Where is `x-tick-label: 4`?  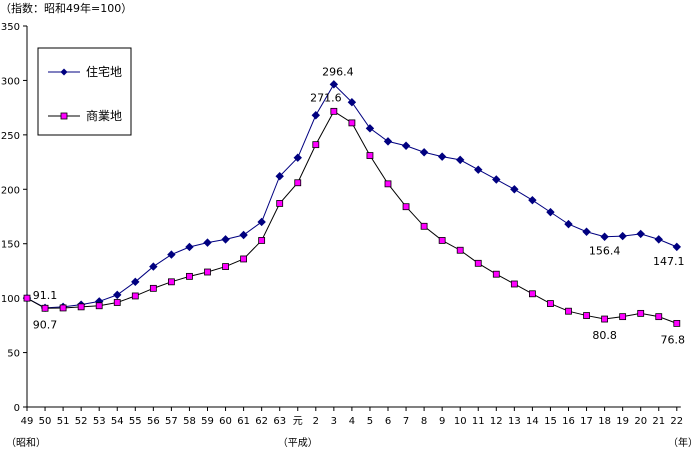 x-tick-label: 4 is located at coordinates (352, 421).